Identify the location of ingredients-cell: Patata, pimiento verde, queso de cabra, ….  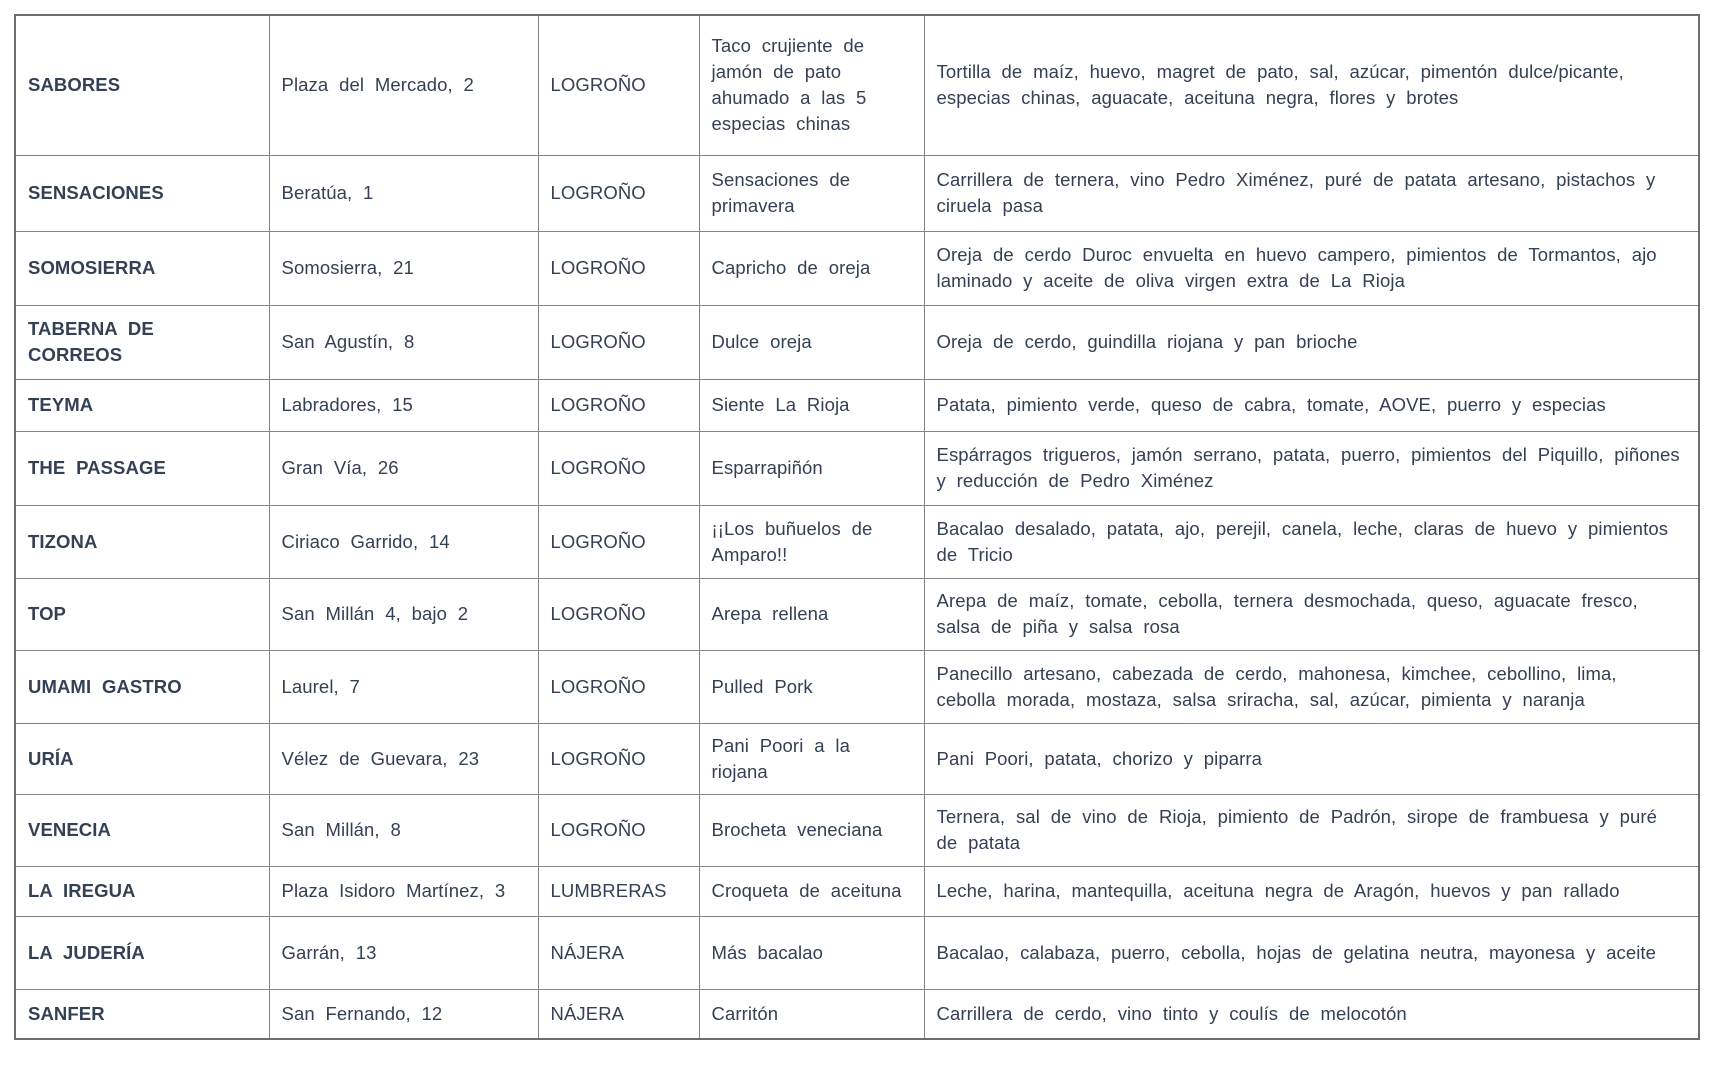
(1311, 405).